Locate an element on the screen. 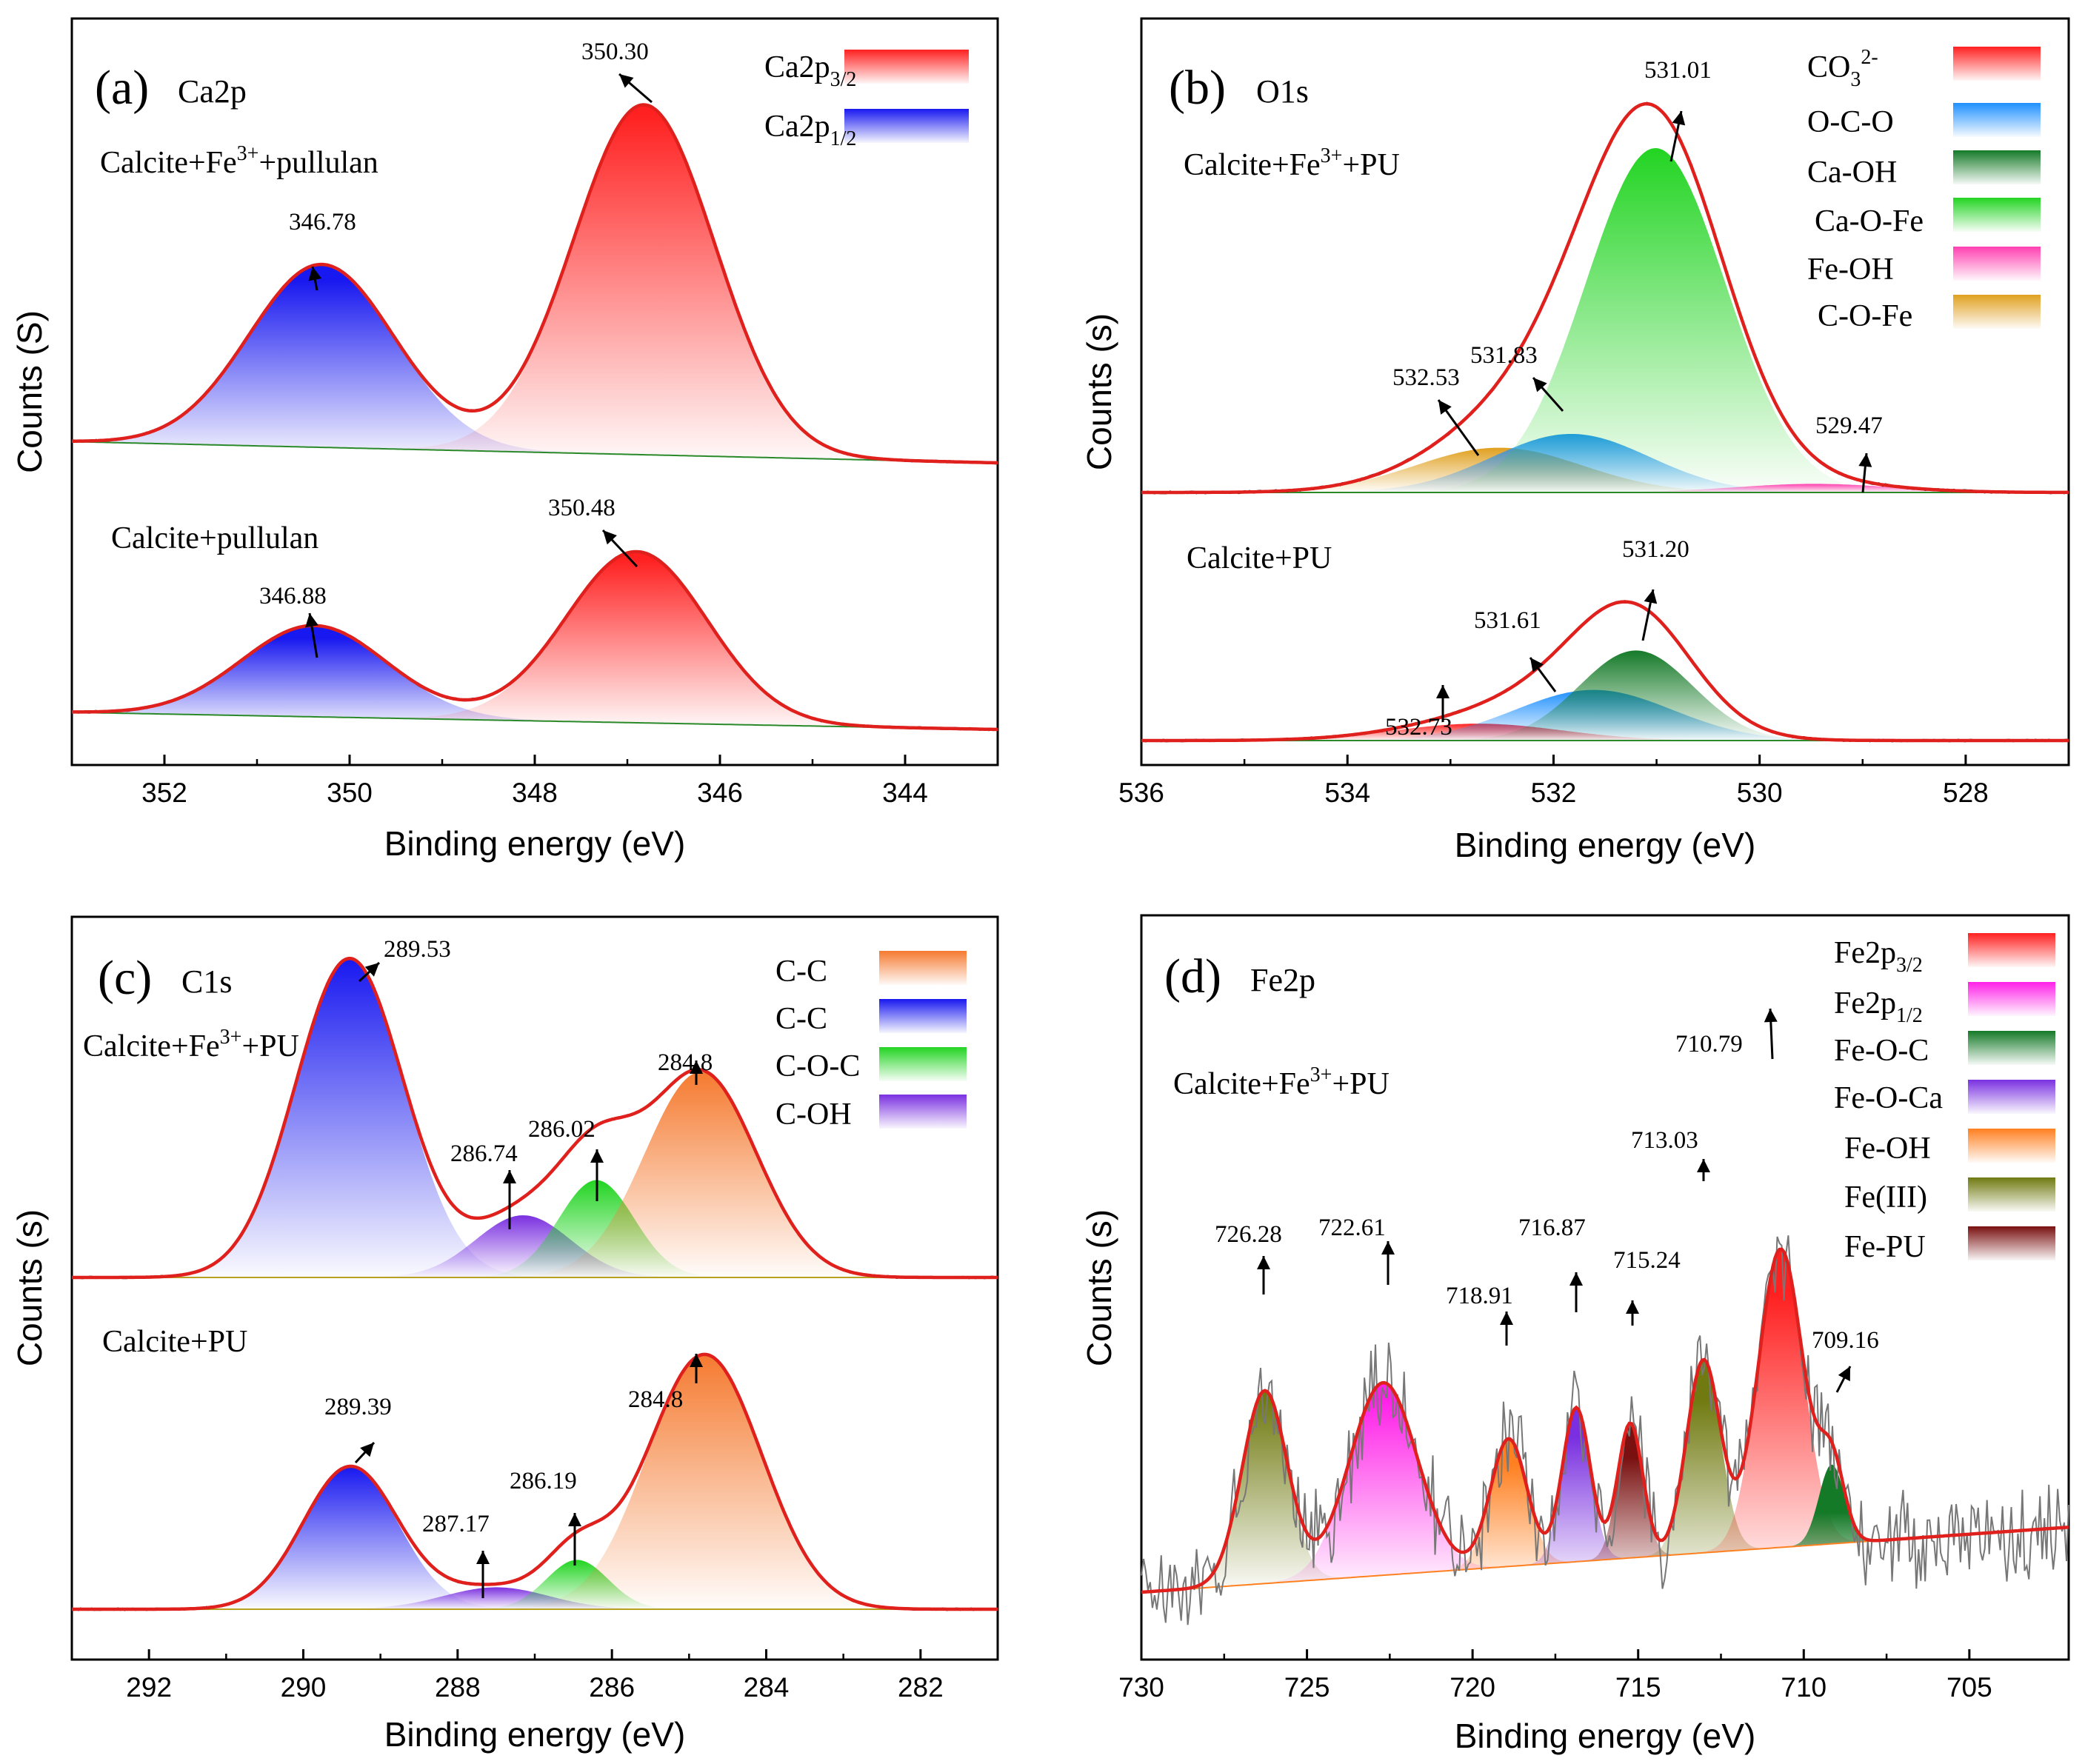 This screenshot has width=2085, height=1764. peak-fe-o-c is located at coordinates (1605, 1528).